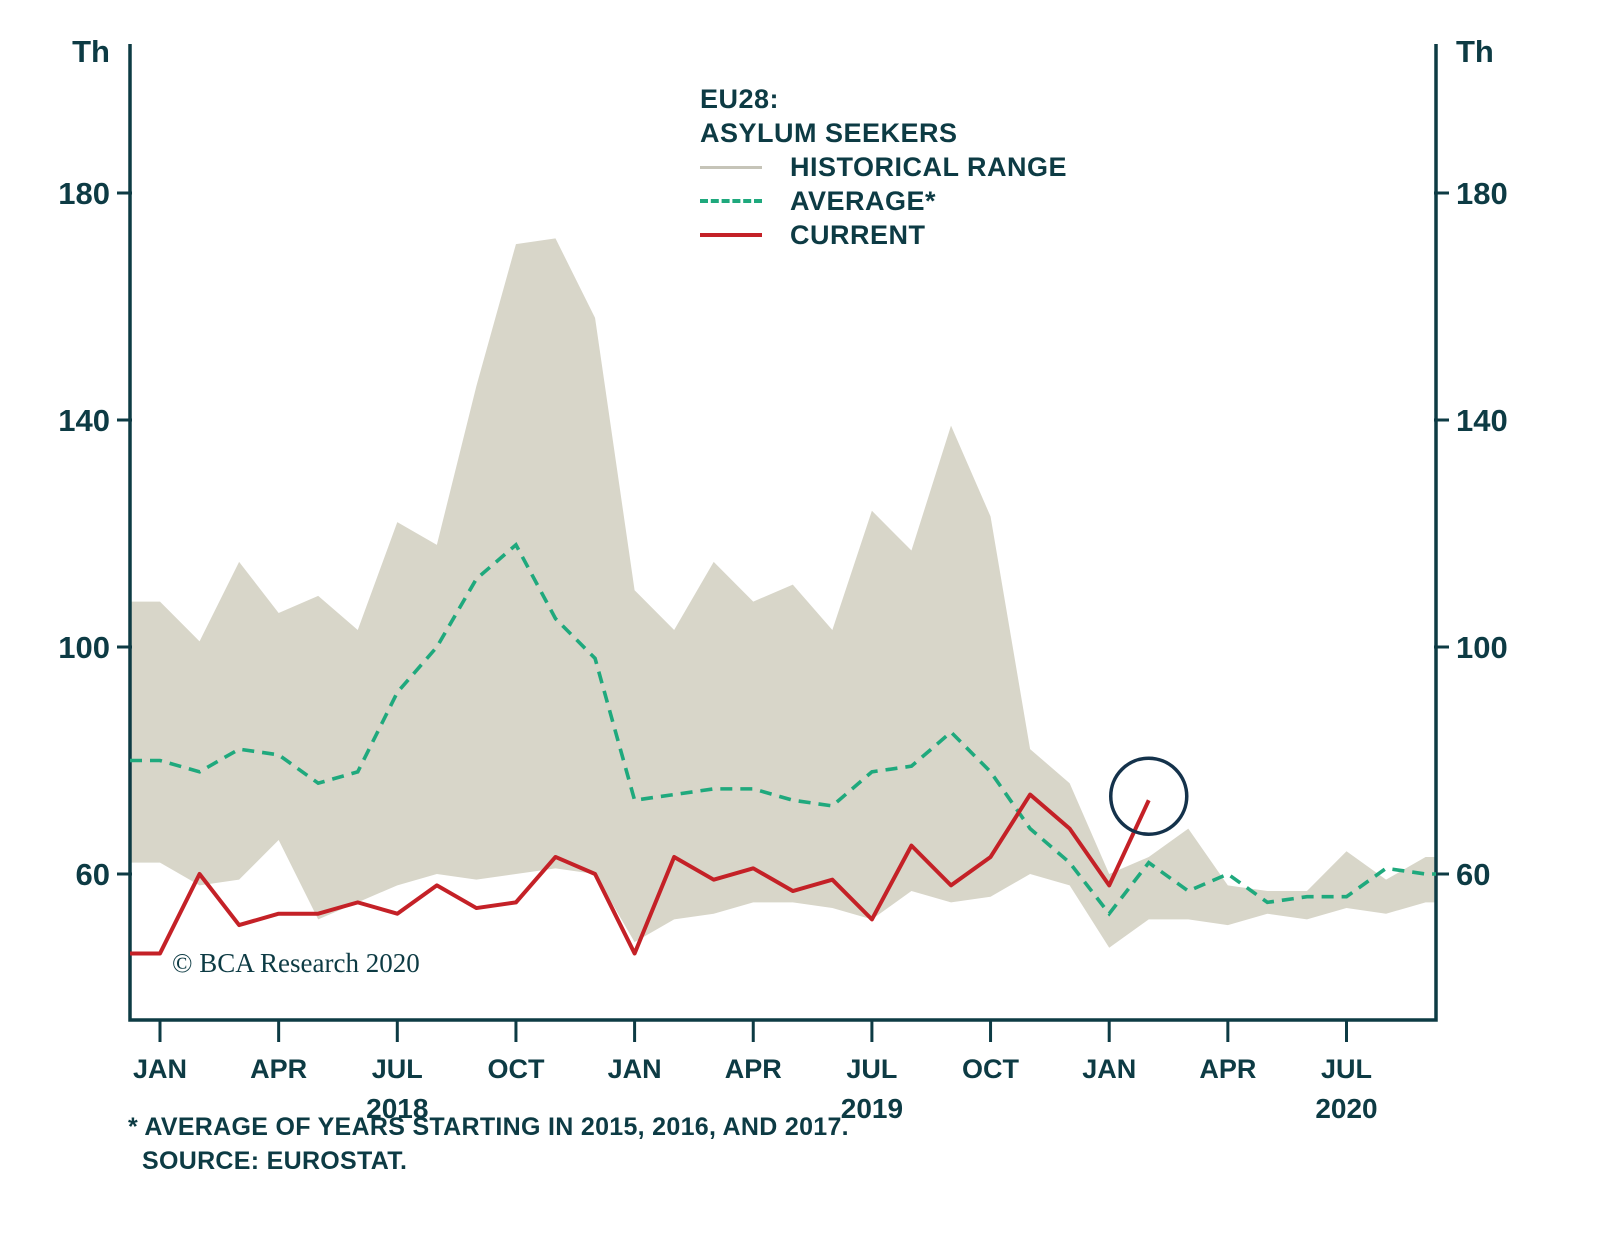 This screenshot has height=1240, width=1600. What do you see at coordinates (731, 167) in the screenshot?
I see `historical-range-swatch-icon` at bounding box center [731, 167].